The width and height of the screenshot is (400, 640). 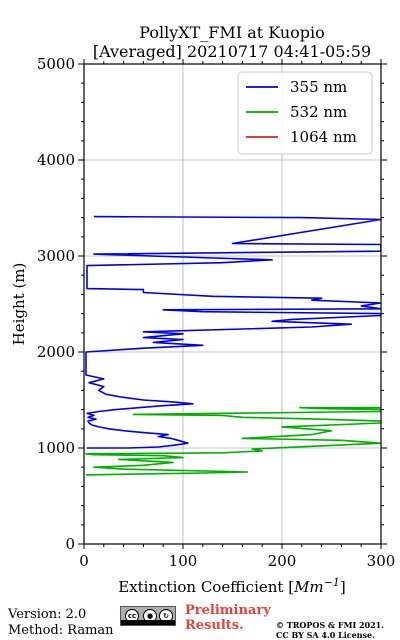 I want to click on y-tick-label: 3000, so click(x=56, y=256).